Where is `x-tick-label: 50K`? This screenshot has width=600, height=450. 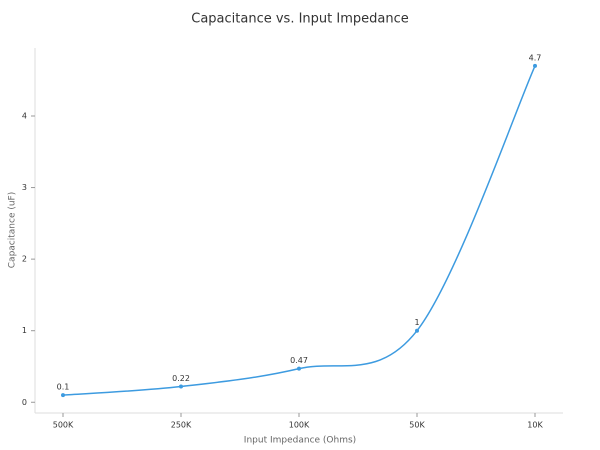 x-tick-label: 50K is located at coordinates (417, 425).